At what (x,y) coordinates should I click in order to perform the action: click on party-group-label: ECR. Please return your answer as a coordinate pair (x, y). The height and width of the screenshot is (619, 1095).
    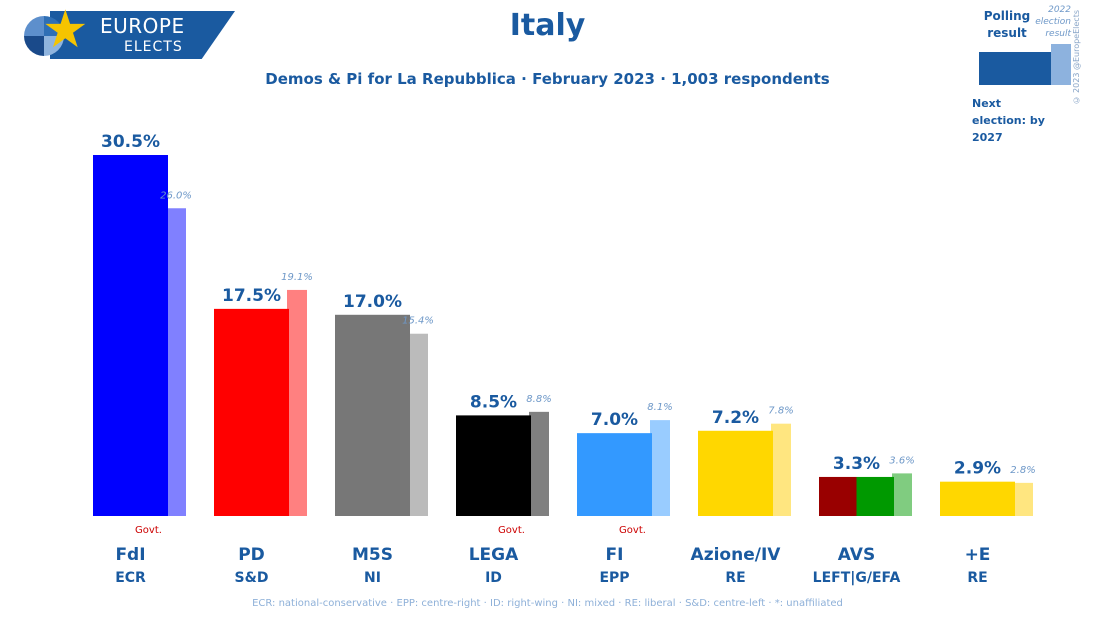
    Looking at the image, I should click on (130, 578).